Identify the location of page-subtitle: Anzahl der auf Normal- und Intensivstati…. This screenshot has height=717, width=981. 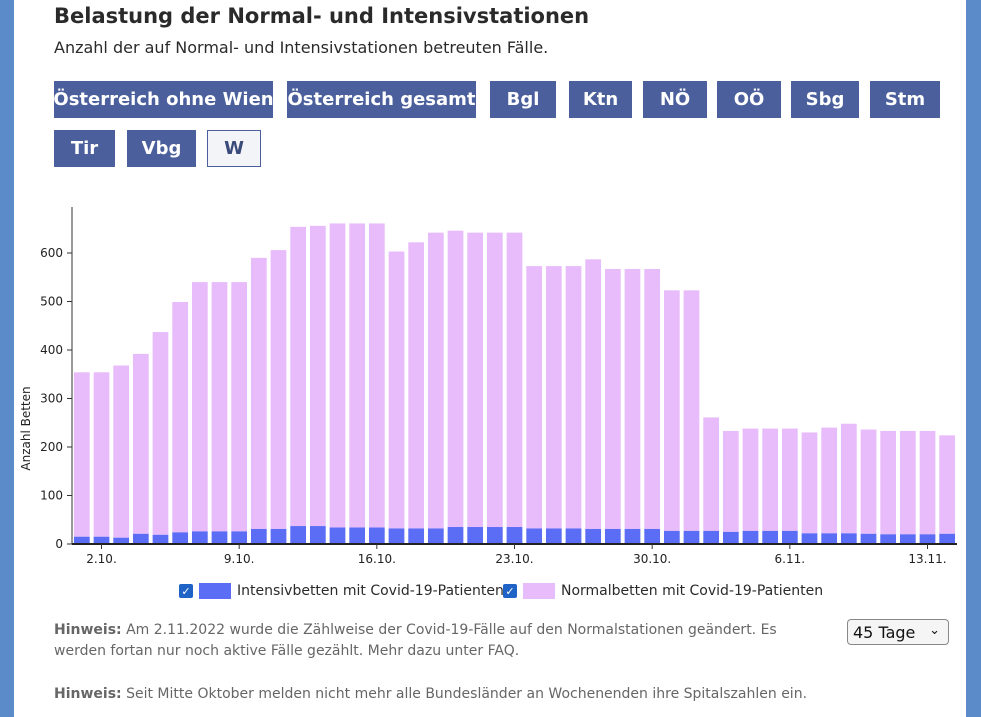
(301, 47).